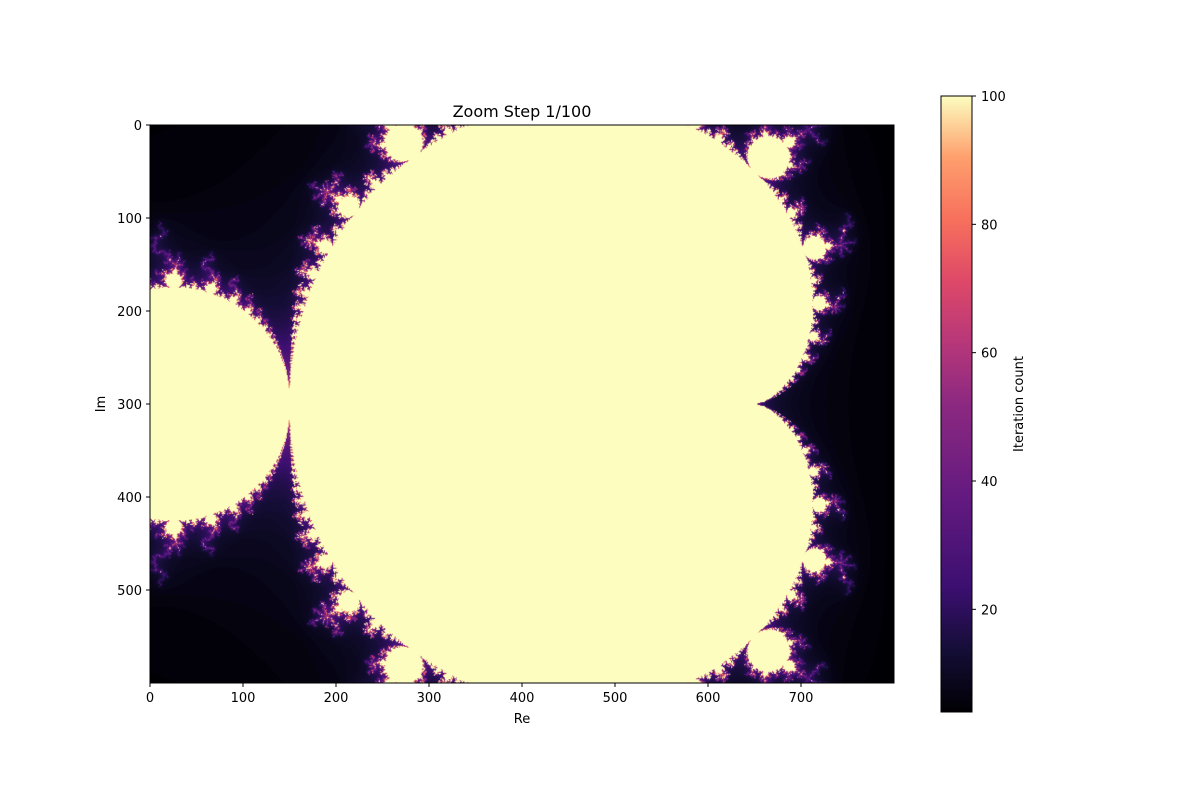  I want to click on colorbar-tick-label: 100, so click(993, 97).